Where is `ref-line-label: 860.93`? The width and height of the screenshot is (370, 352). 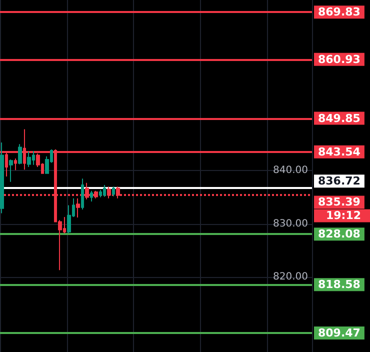
ref-line-label: 860.93 is located at coordinates (339, 59).